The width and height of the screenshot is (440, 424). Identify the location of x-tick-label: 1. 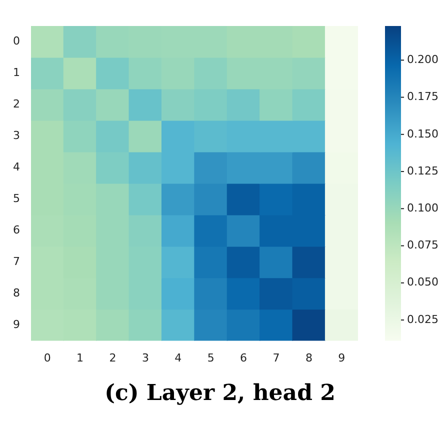
(80, 357).